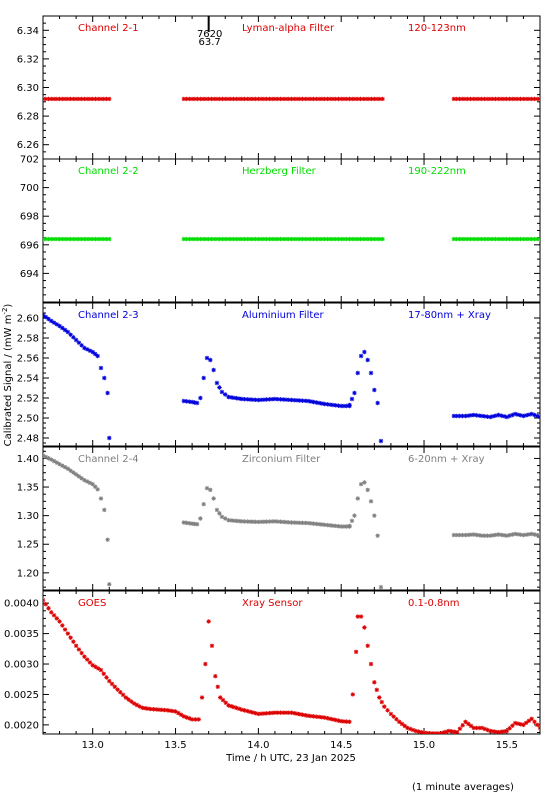 This screenshot has width=550, height=800. What do you see at coordinates (434, 603) in the screenshot?
I see `panel-label: 0.1-0.8nm` at bounding box center [434, 603].